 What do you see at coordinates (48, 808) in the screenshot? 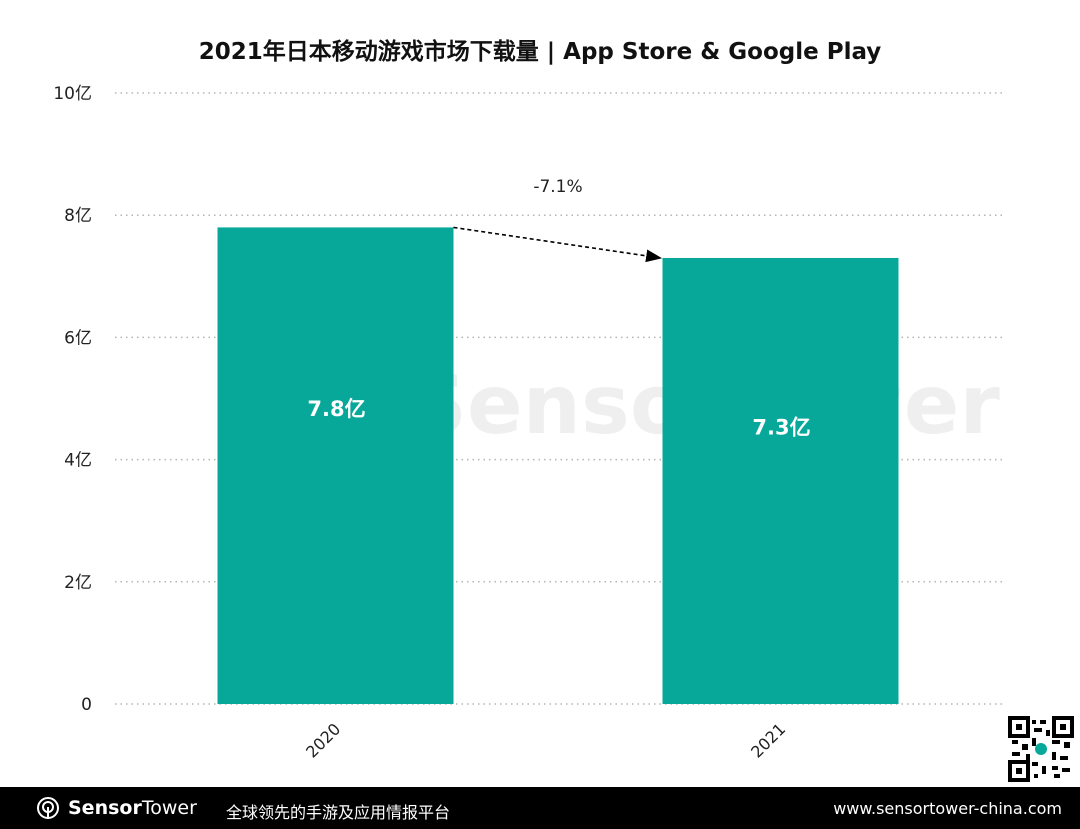
I see `sensortower-logo-icon` at bounding box center [48, 808].